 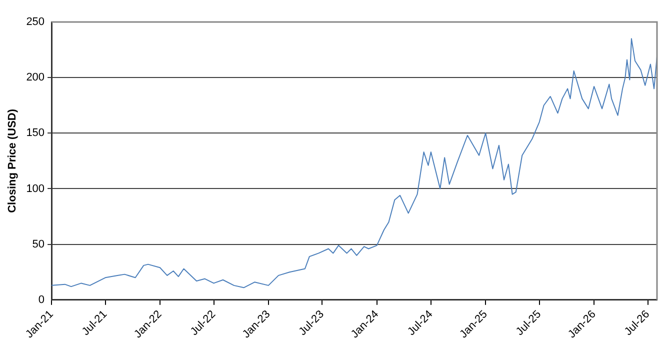 What do you see at coordinates (41, 300) in the screenshot?
I see `y-tick-label: 0` at bounding box center [41, 300].